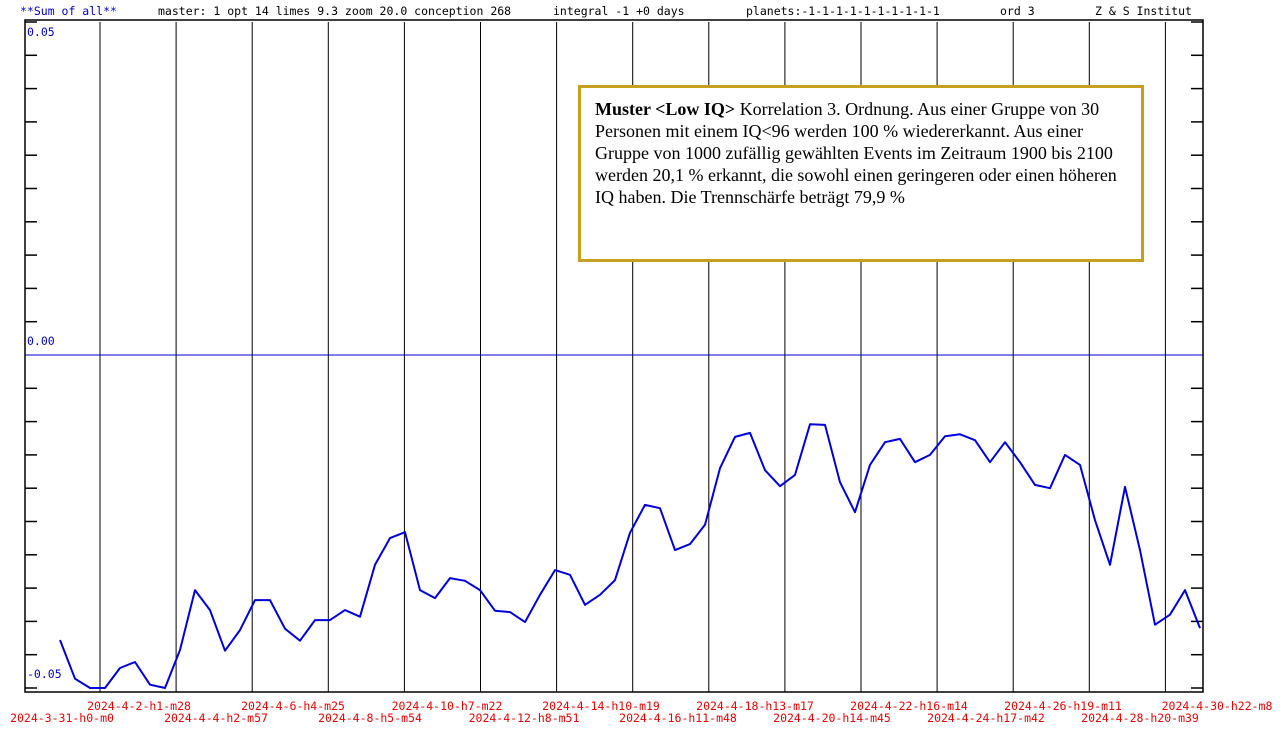 This screenshot has height=729, width=1286. What do you see at coordinates (1063, 706) in the screenshot?
I see `x-tick-label: 2024-4-26-h19-m11` at bounding box center [1063, 706].